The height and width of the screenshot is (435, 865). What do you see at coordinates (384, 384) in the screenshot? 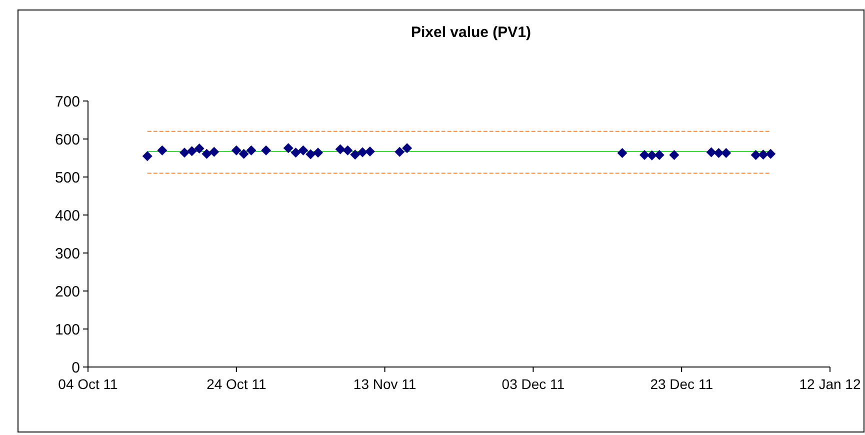
I see `x-tick-label: 13 Nov 11` at bounding box center [384, 384].